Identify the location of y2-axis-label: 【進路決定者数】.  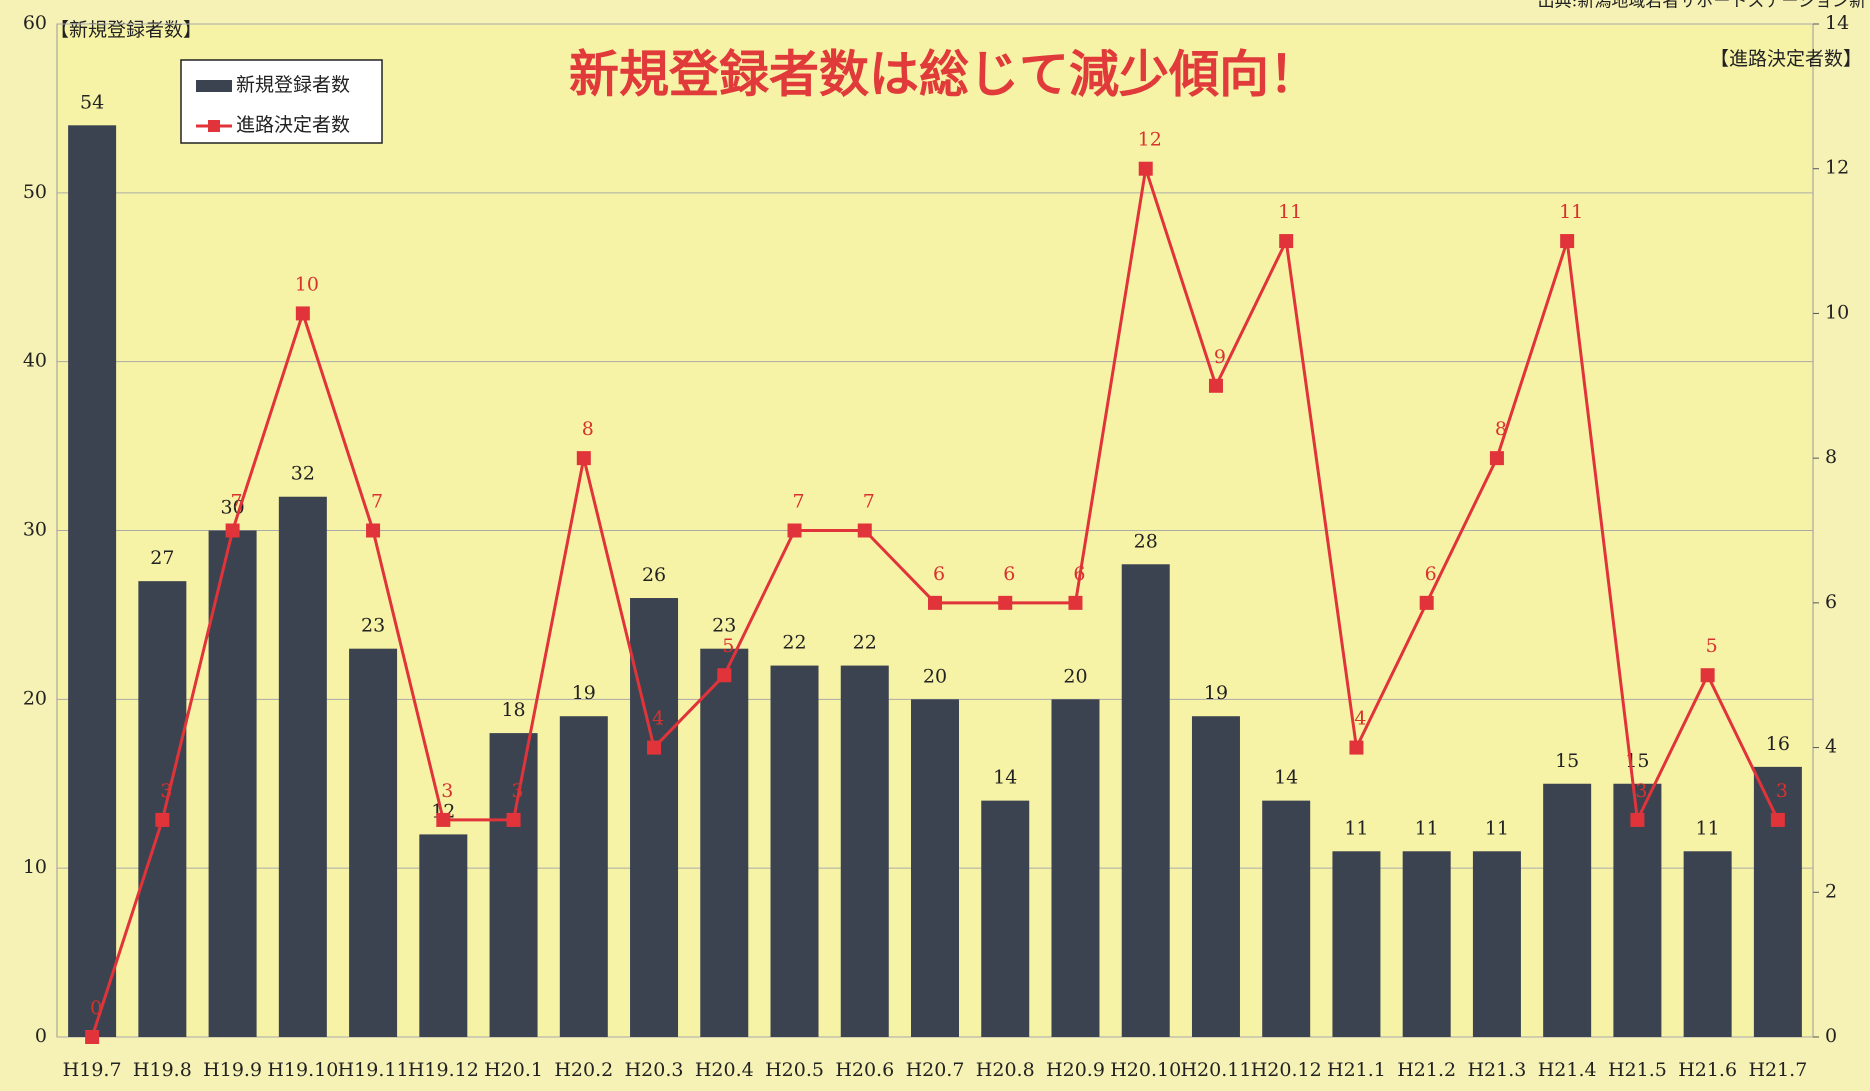
(1786, 59).